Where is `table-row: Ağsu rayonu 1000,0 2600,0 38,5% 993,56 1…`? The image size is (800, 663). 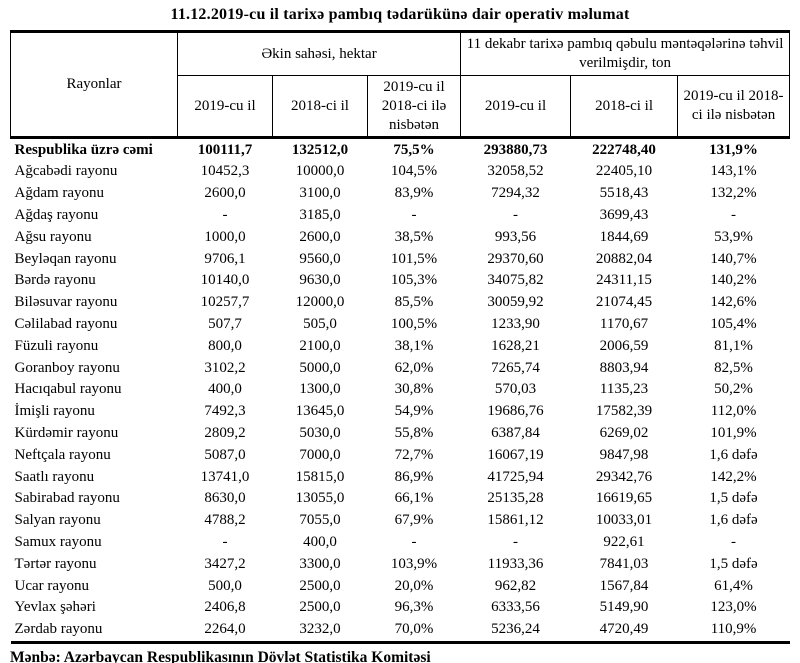 table-row: Ağsu rayonu 1000,0 2600,0 38,5% 993,56 1… is located at coordinates (400, 237).